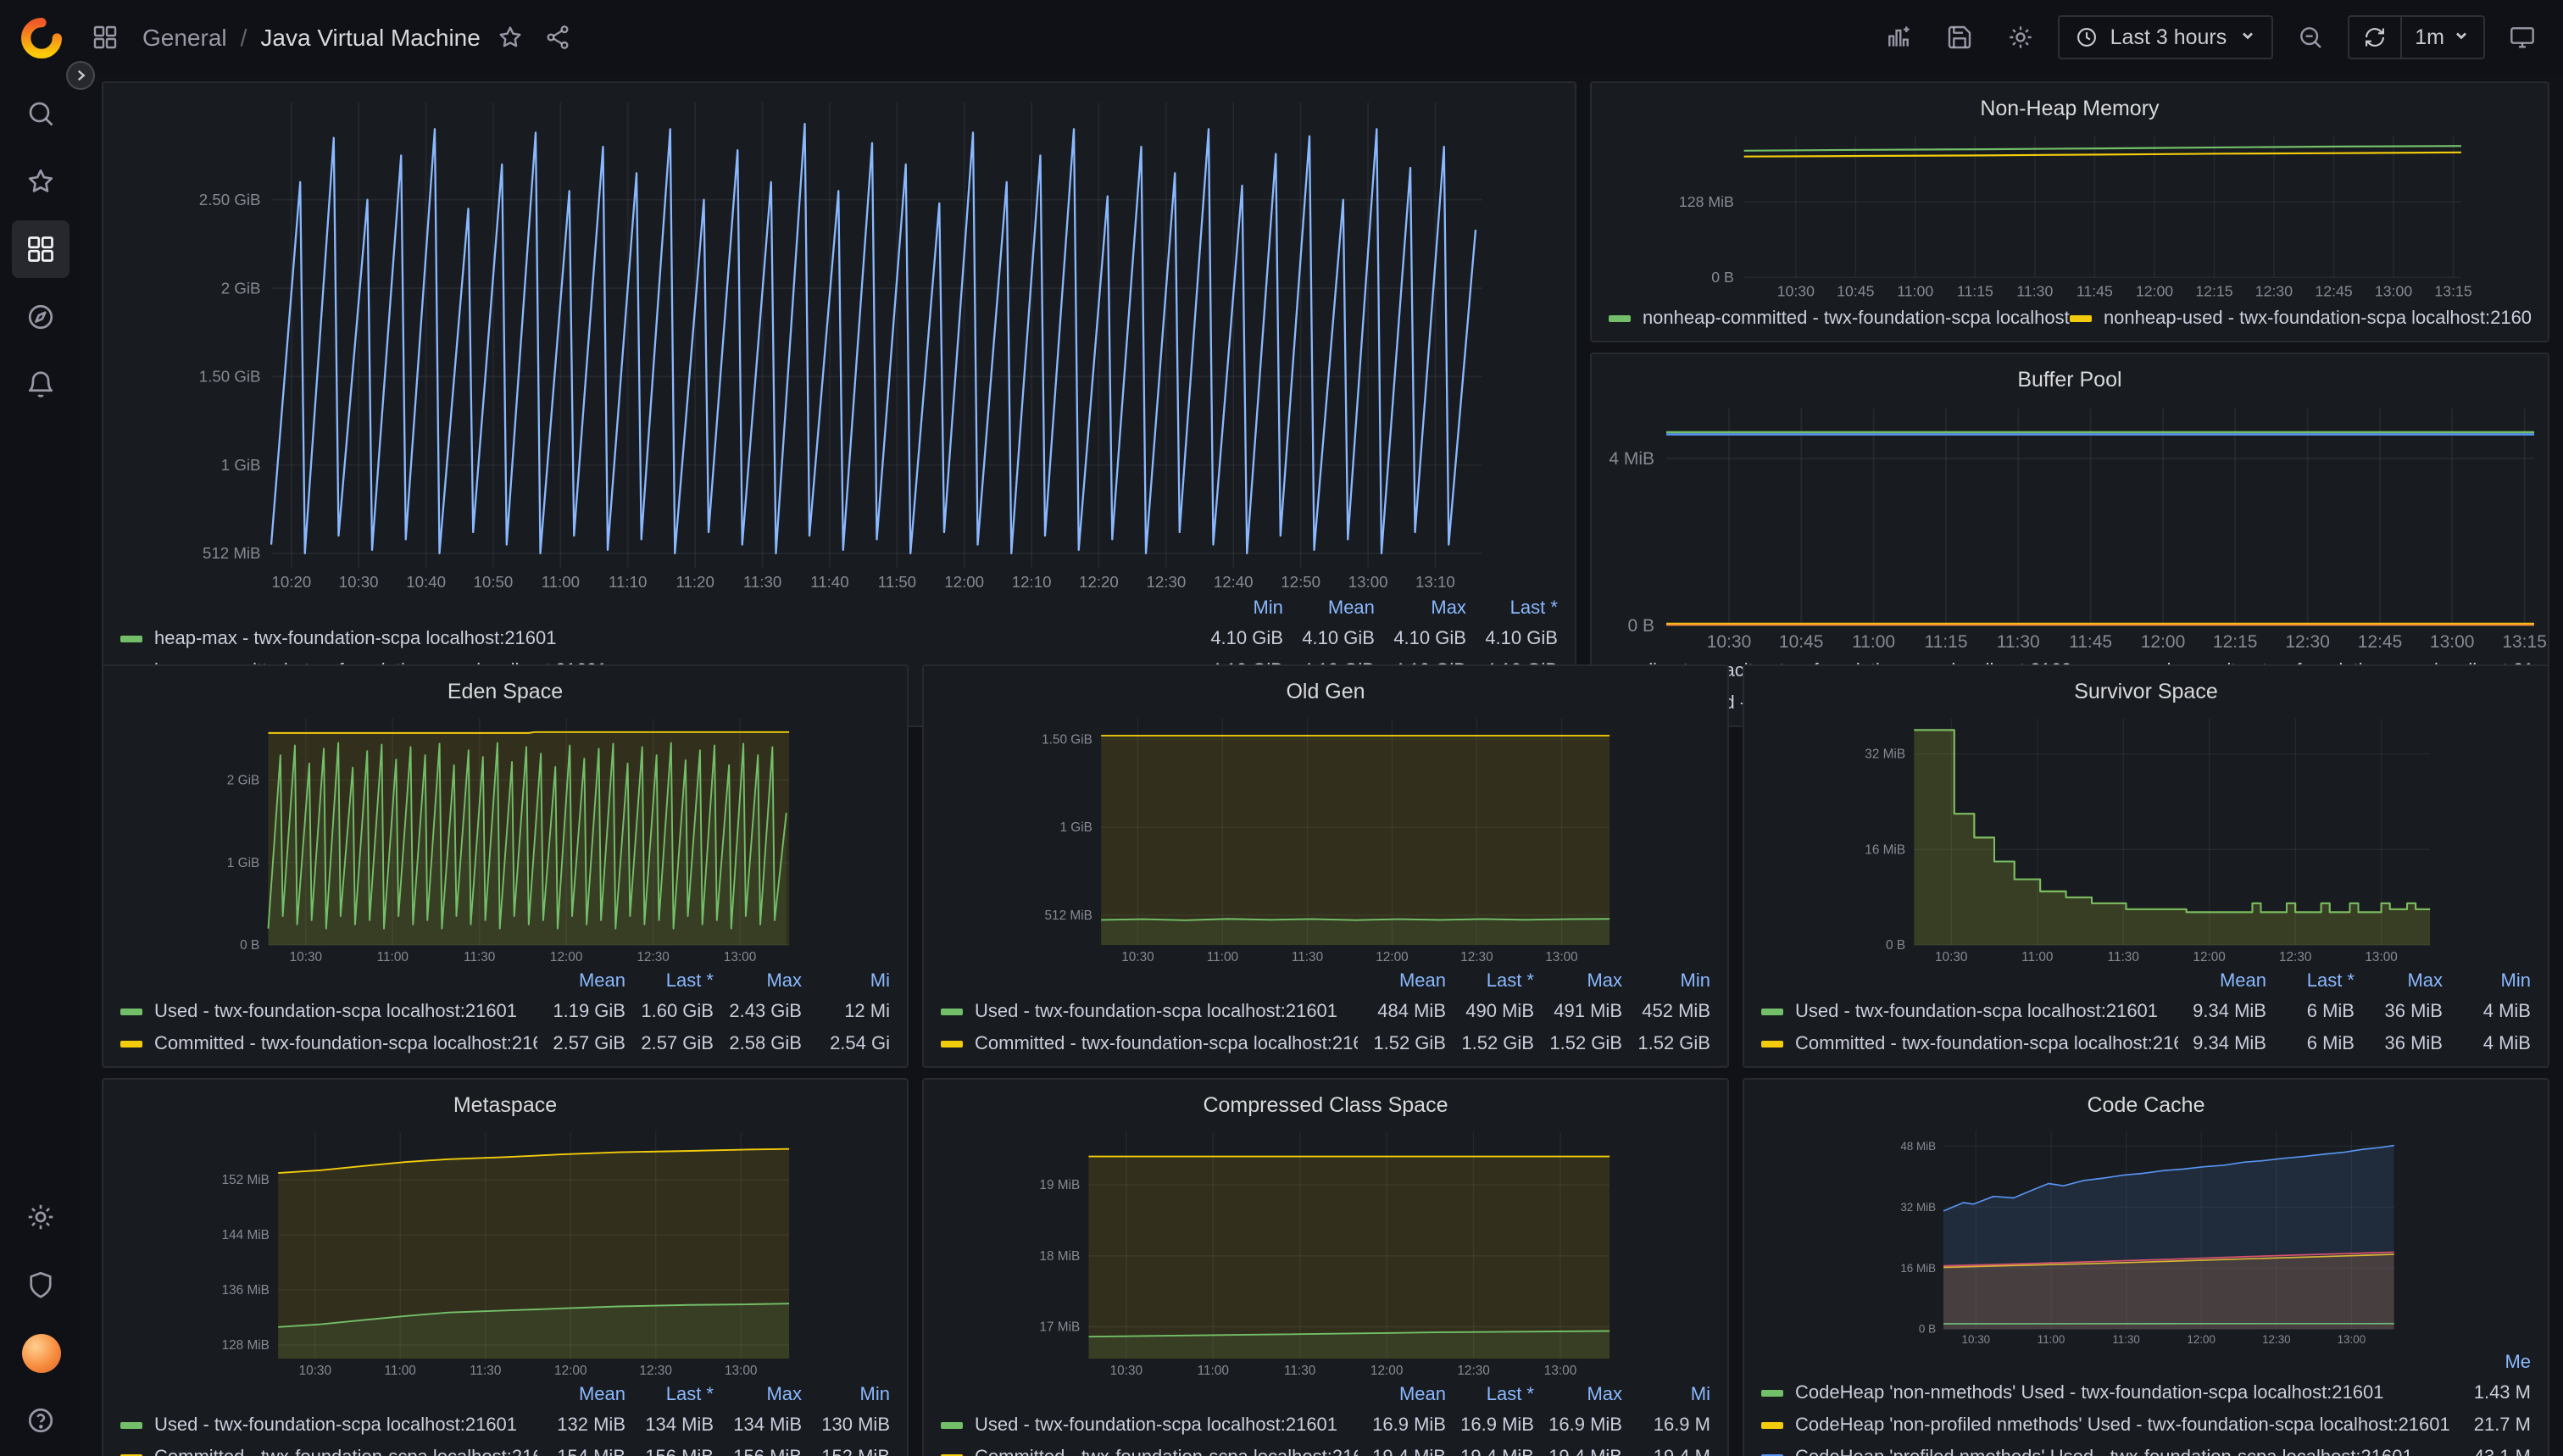 The height and width of the screenshot is (1456, 2563). What do you see at coordinates (40, 114) in the screenshot?
I see `sidebar-item-search` at bounding box center [40, 114].